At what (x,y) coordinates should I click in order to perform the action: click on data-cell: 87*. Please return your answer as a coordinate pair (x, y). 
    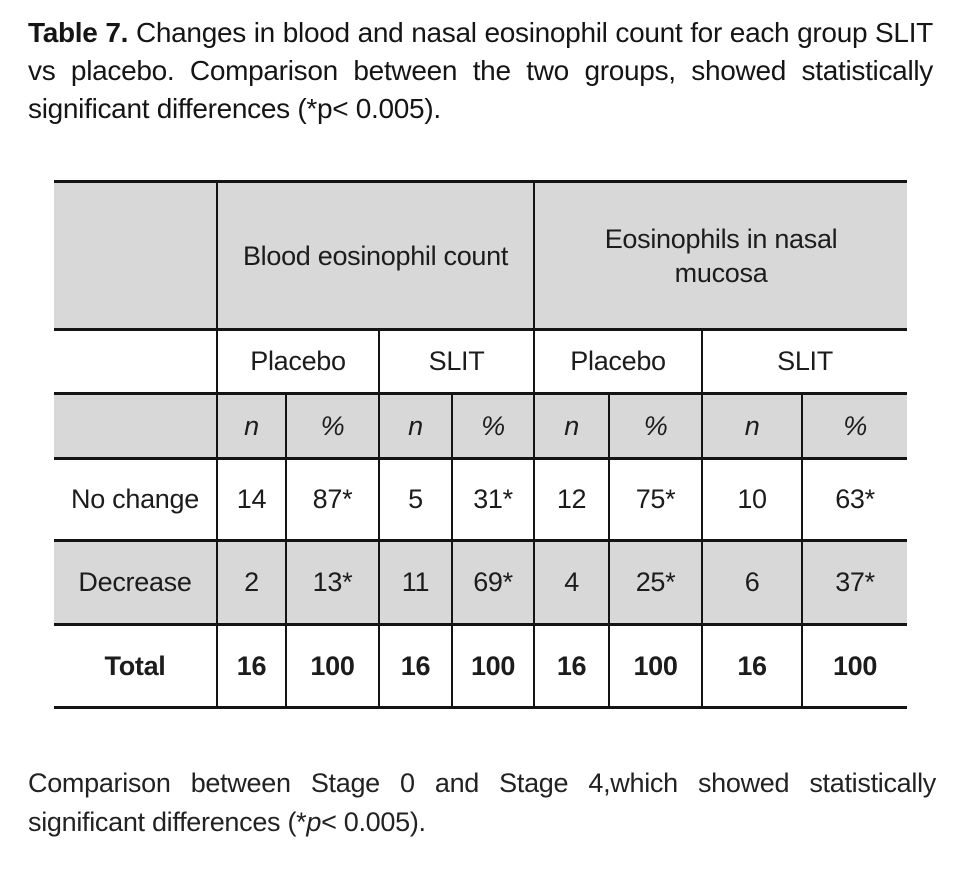
    Looking at the image, I should click on (332, 499).